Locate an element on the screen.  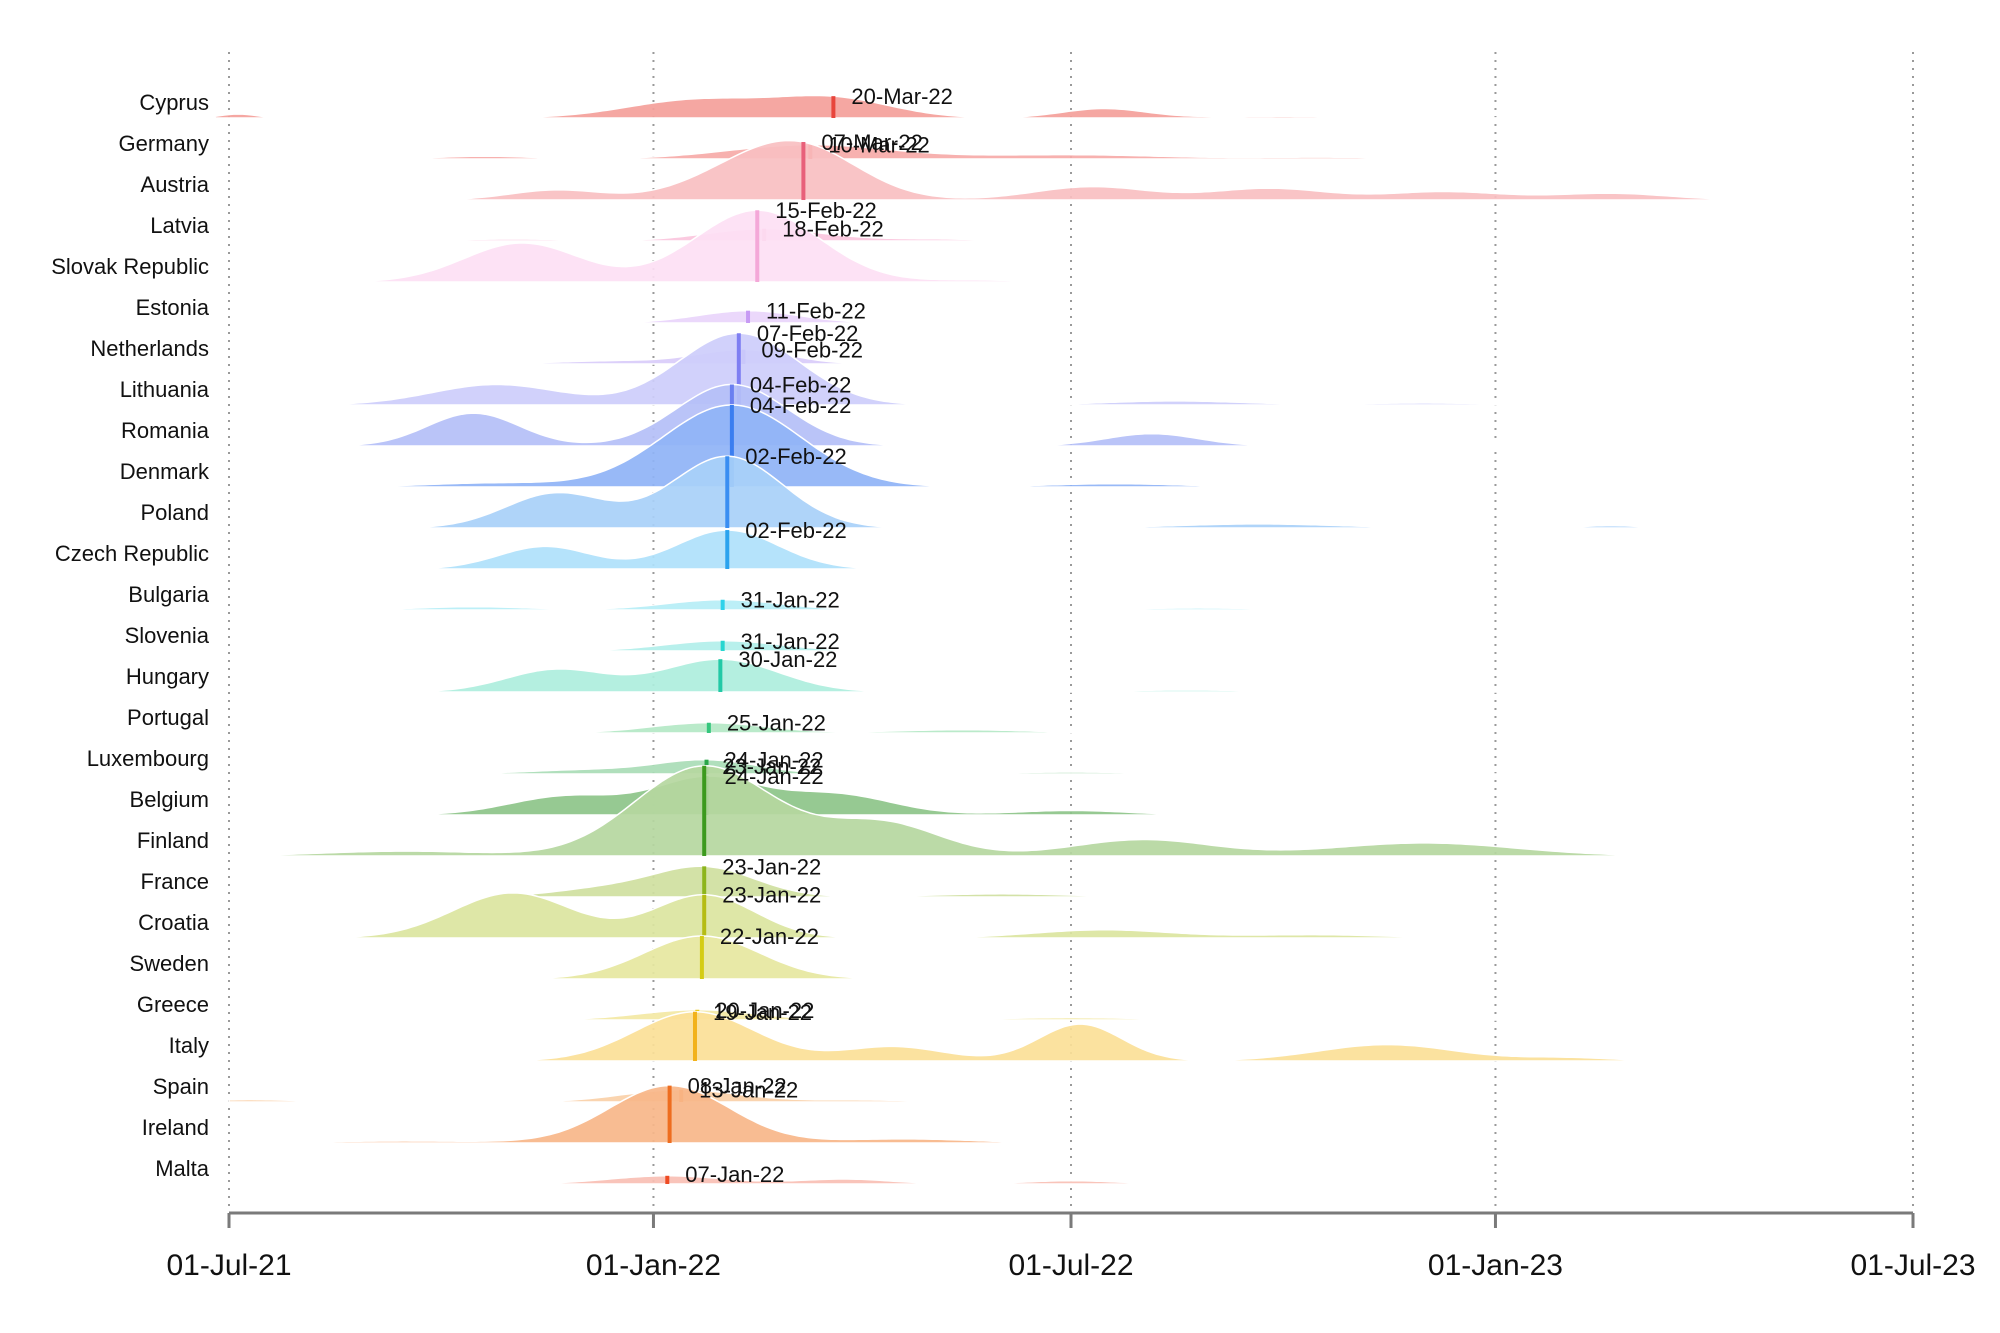
country-label: Finland is located at coordinates (173, 840).